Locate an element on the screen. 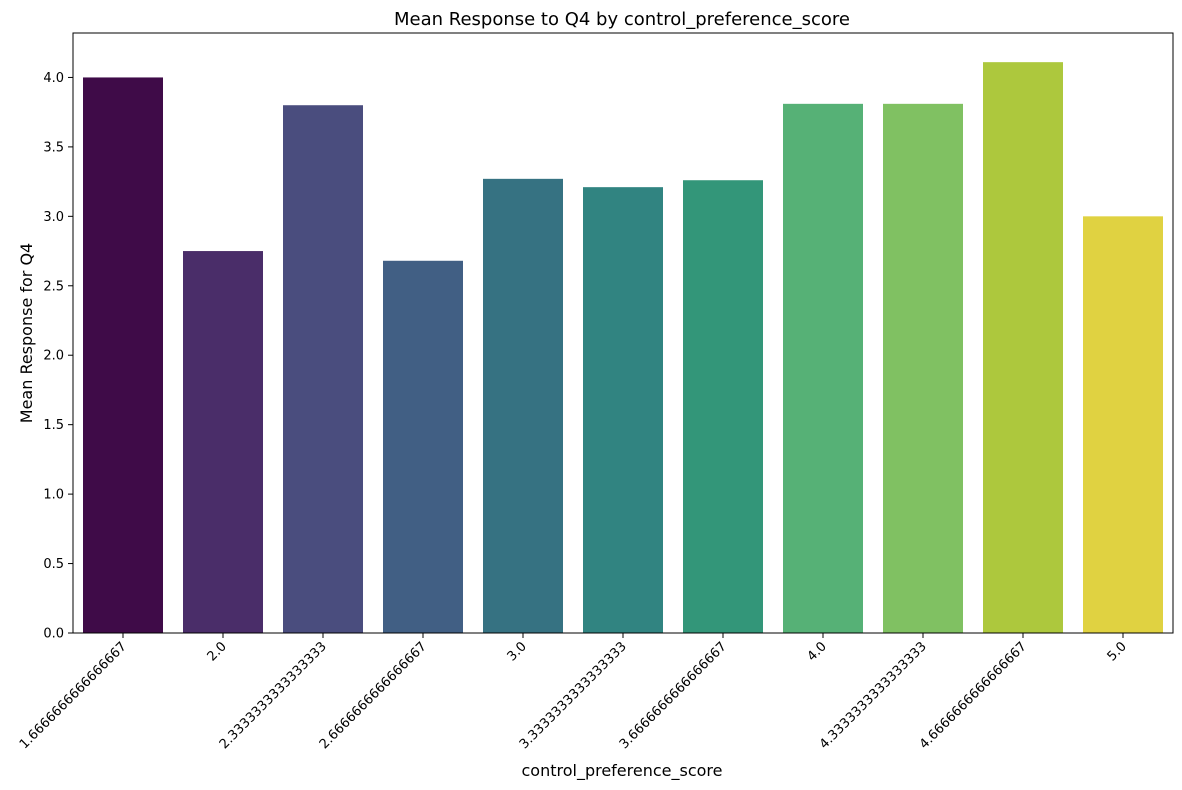 This screenshot has height=790, width=1182. y-axis: 0.0 0.5 1.0 1.5 2.0 2.5 3.0 3.5 4.0 is located at coordinates (58, 356).